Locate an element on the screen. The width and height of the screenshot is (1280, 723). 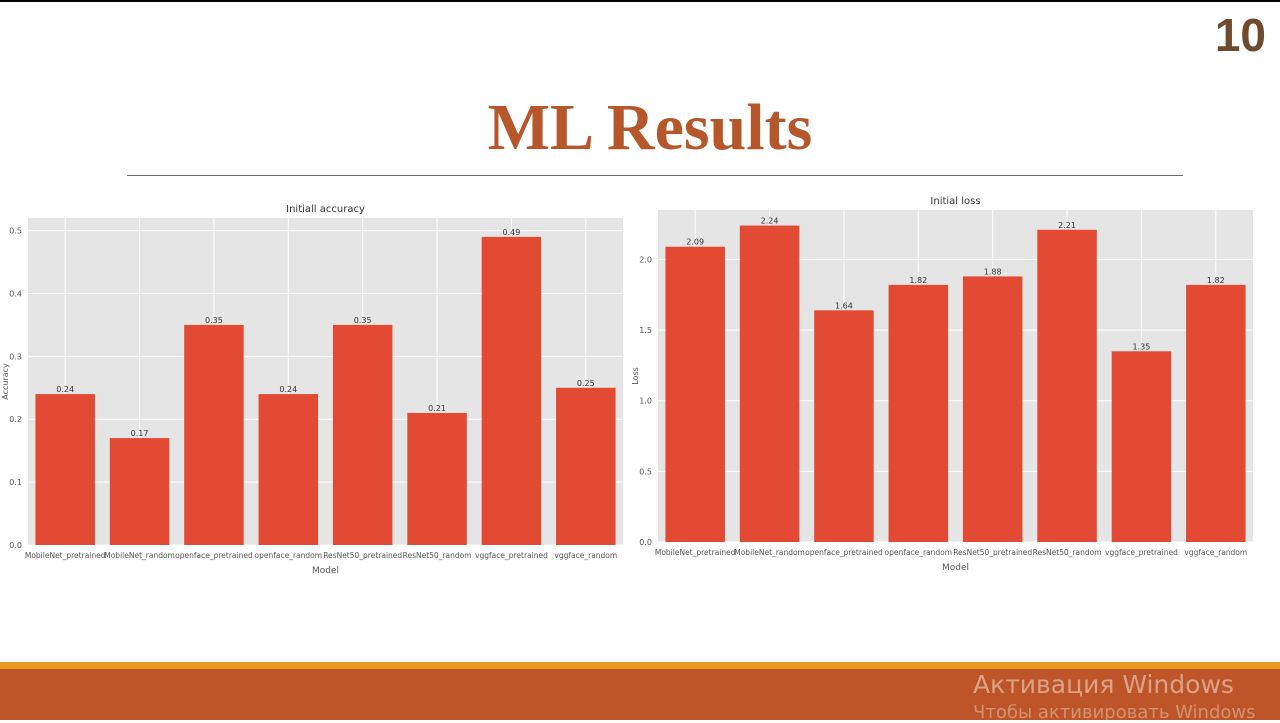
windows-activation-watermark: Активация Windows is located at coordinates (1103, 684).